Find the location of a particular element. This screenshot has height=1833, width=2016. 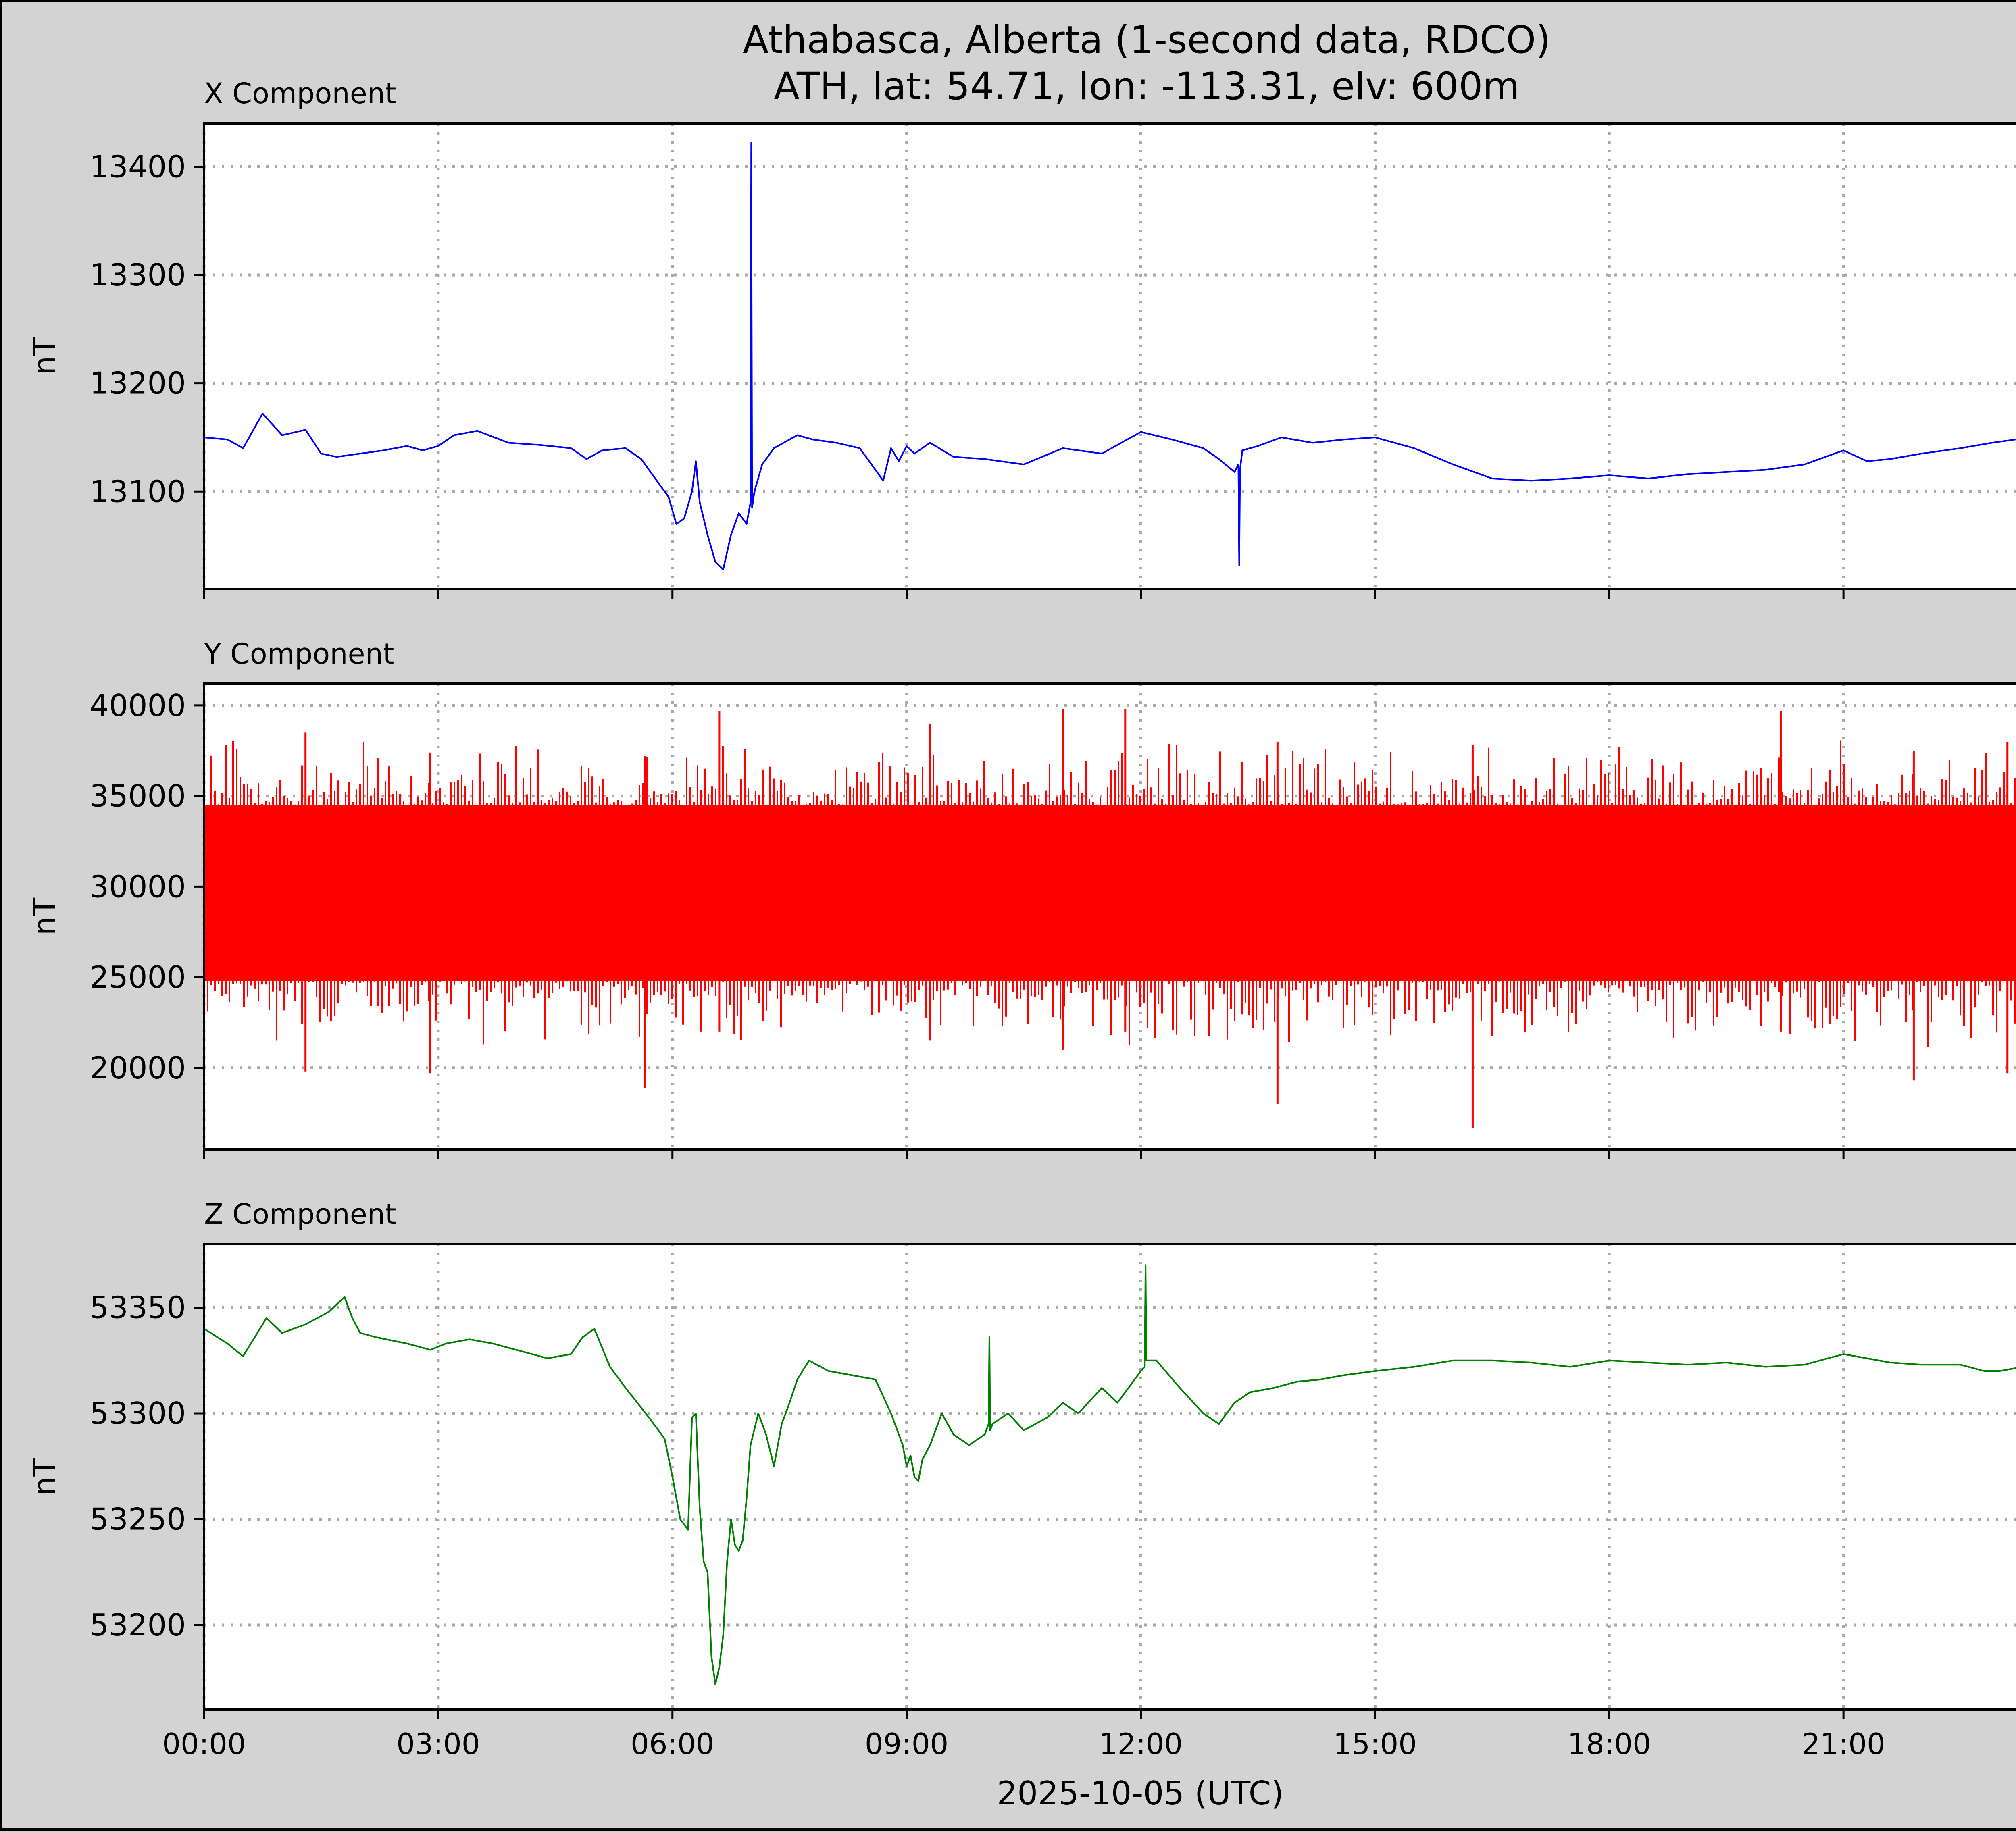

y-tick-label: 13400 is located at coordinates (138, 166).